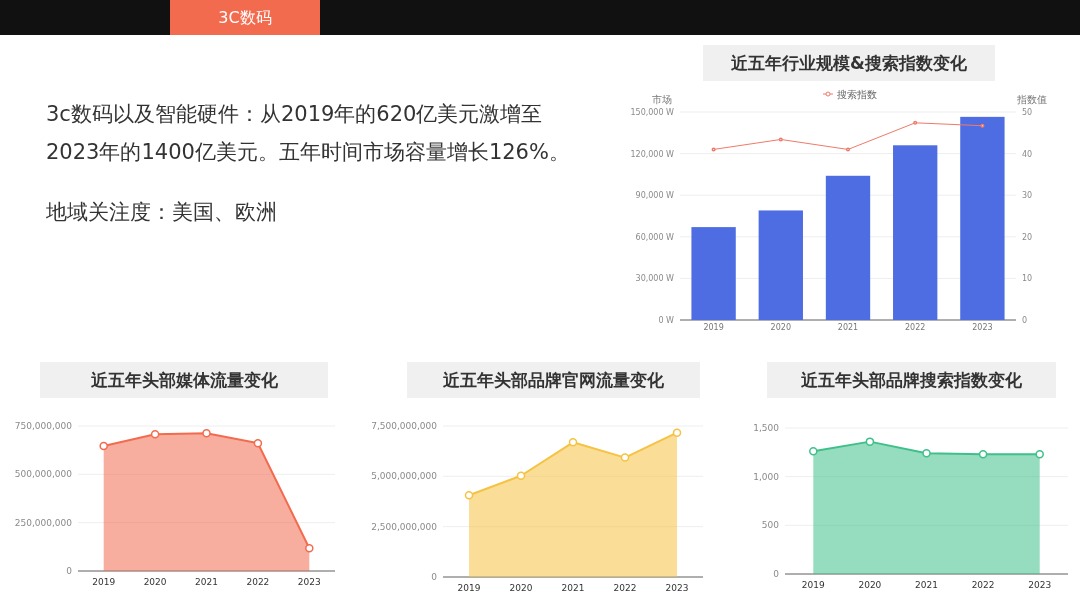 The width and height of the screenshot is (1080, 603). I want to click on y-tick-label: 90,000 W, so click(655, 196).